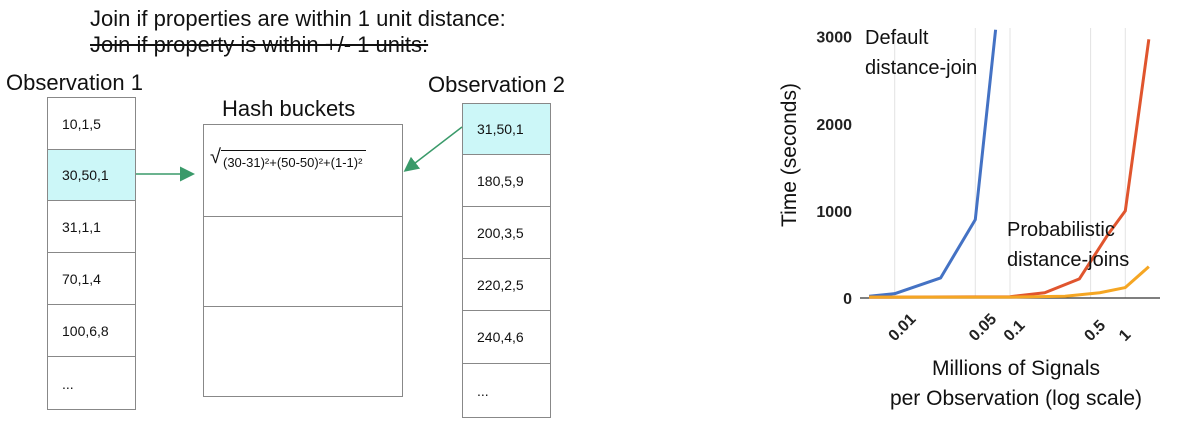  I want to click on x-tick-label: 1, so click(1125, 335).